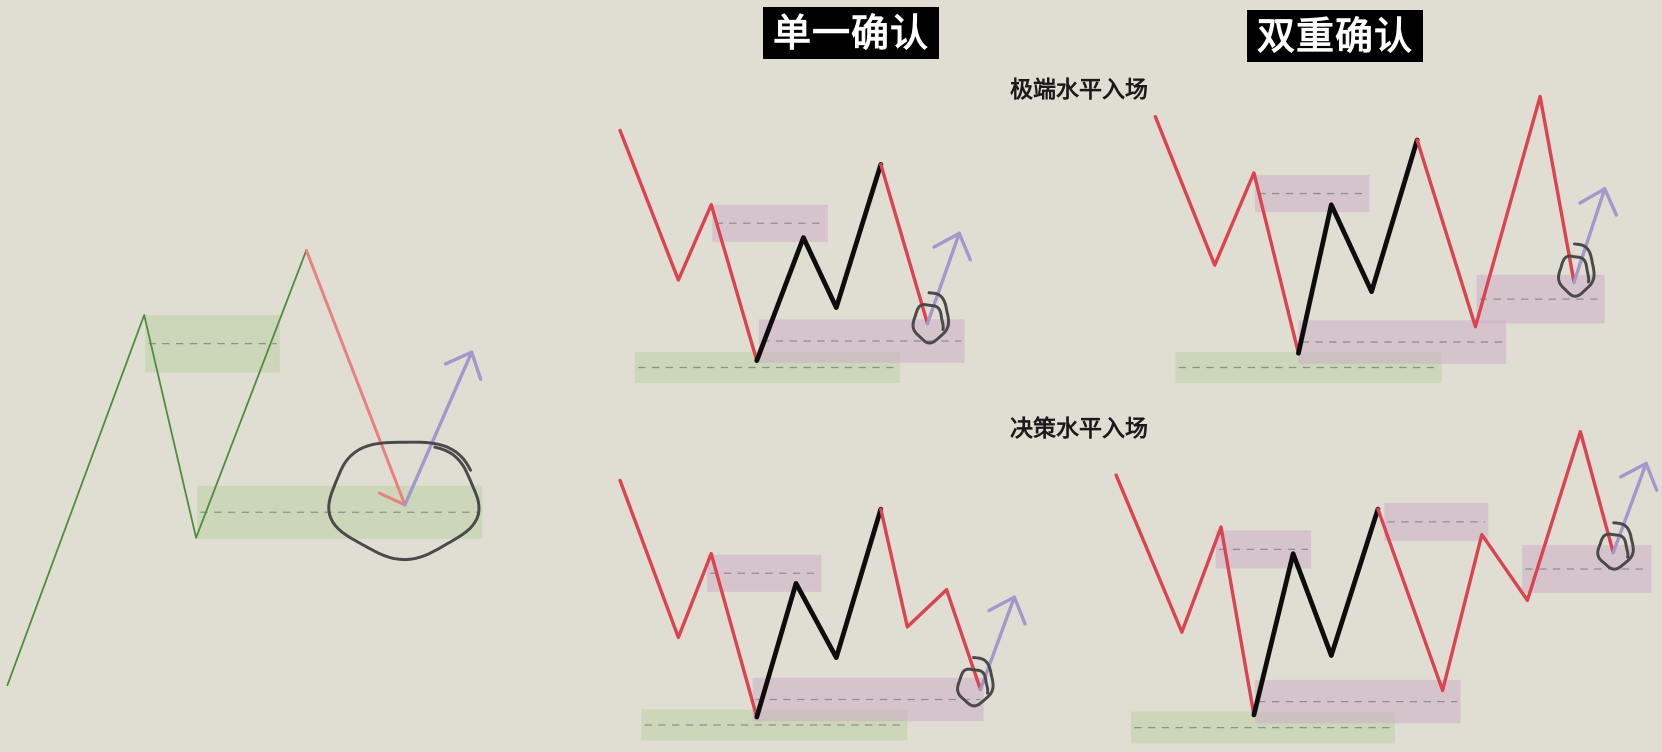  What do you see at coordinates (355, 377) in the screenshot?
I see `pullback-price-line` at bounding box center [355, 377].